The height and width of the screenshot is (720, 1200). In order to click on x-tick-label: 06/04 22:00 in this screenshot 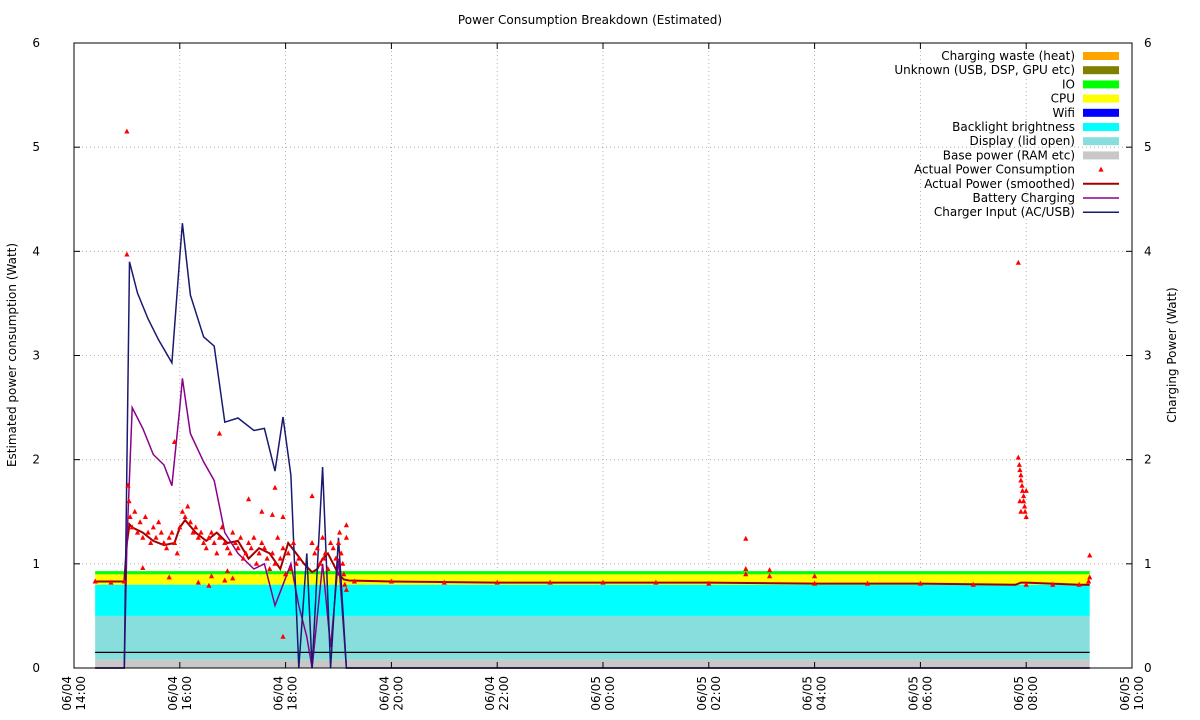, I will do `click(497, 693)`.